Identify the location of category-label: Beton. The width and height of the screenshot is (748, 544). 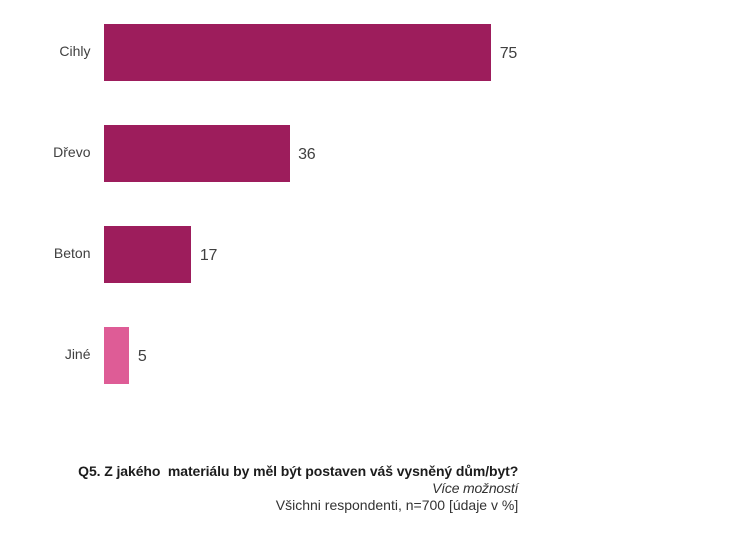
(72, 252).